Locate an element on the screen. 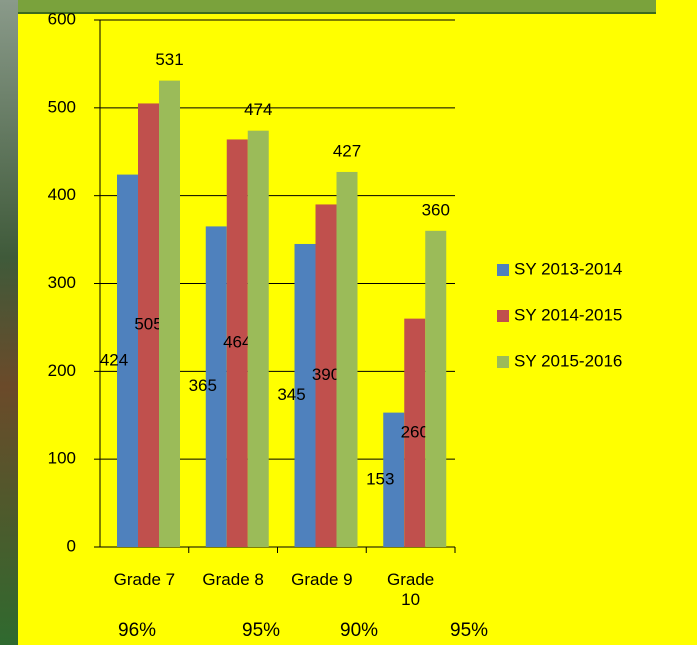 The width and height of the screenshot is (697, 645). legend-label: SY 2015-2016 is located at coordinates (568, 360).